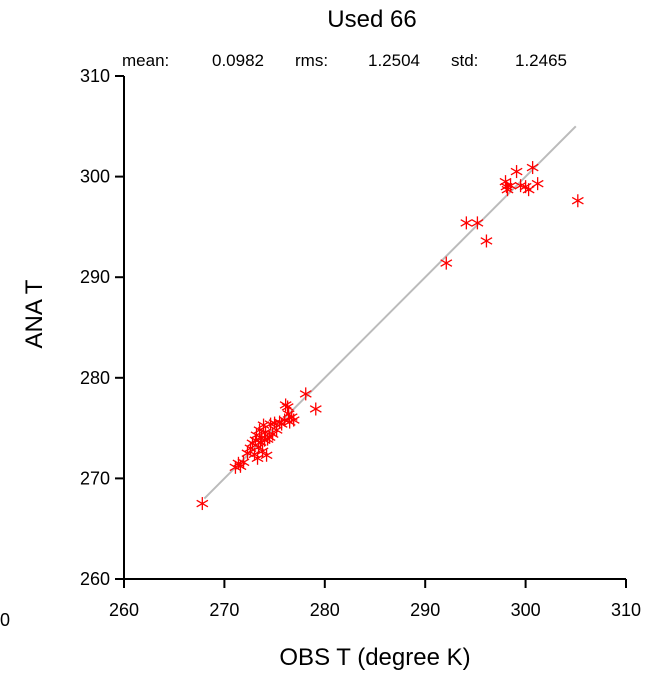 Image resolution: width=660 pixels, height=677 pixels. What do you see at coordinates (394, 60) in the screenshot?
I see `rms-value: 1.2504` at bounding box center [394, 60].